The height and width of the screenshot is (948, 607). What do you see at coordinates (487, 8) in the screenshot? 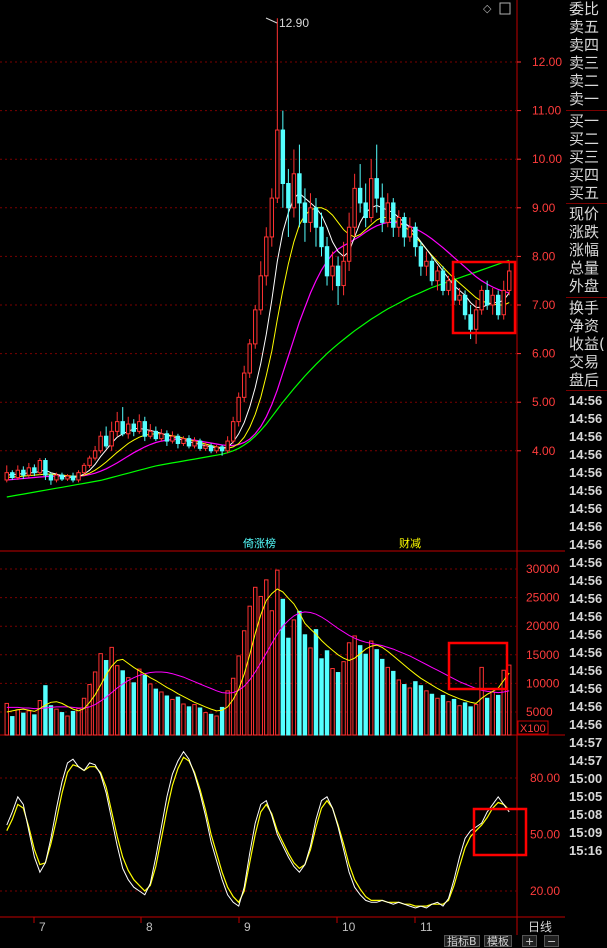
I see `diamond-icon: ◇` at bounding box center [487, 8].